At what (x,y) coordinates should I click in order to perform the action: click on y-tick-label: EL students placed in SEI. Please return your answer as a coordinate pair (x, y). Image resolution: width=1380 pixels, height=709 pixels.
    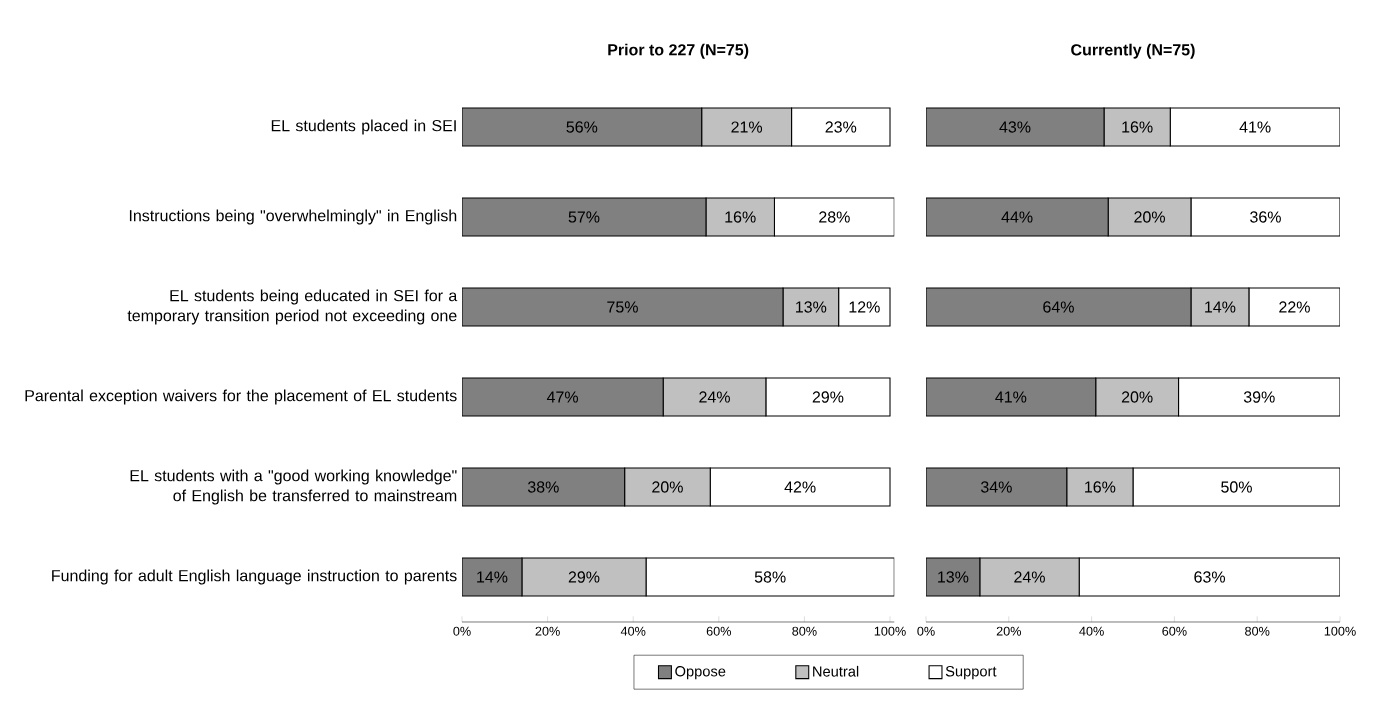
    Looking at the image, I should click on (363, 127).